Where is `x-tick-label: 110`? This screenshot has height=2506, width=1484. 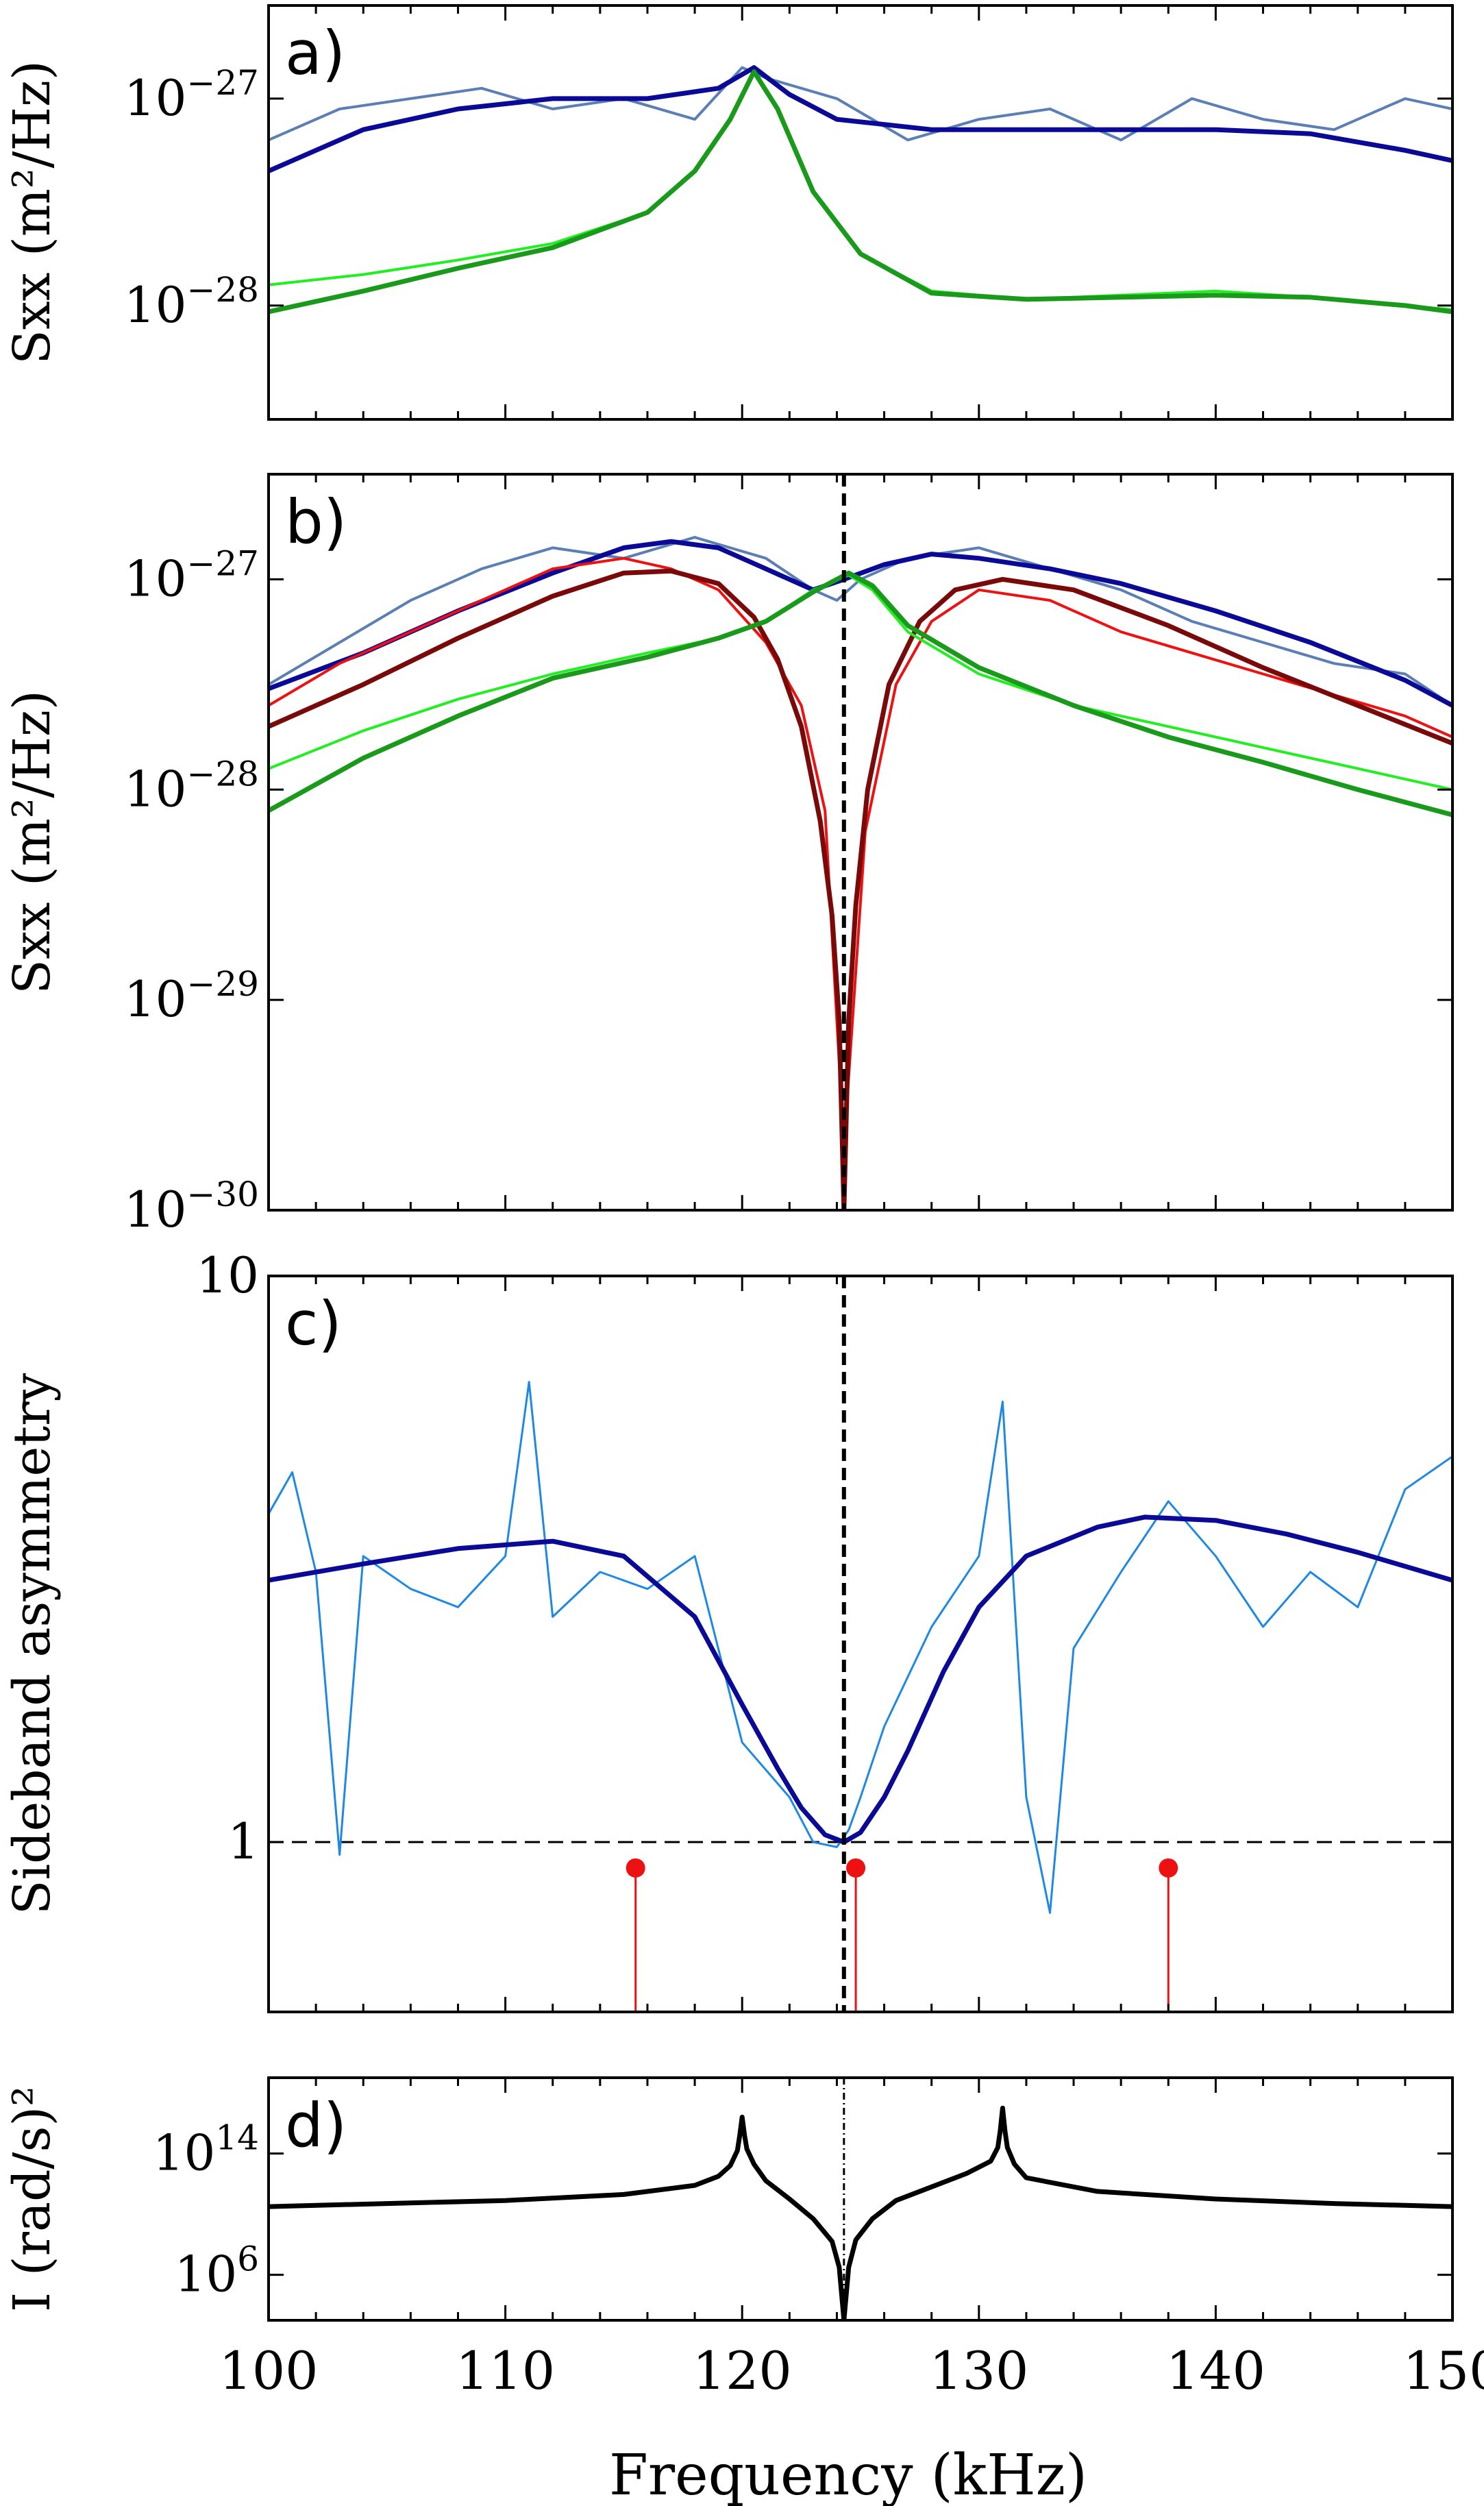
x-tick-label: 110 is located at coordinates (506, 2370).